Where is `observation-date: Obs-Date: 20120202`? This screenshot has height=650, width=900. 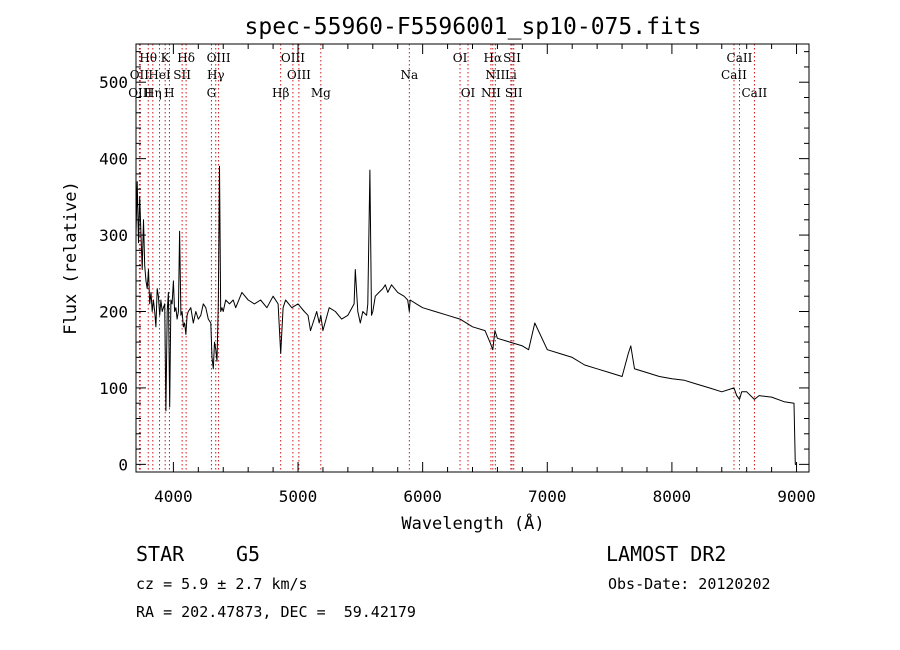 observation-date: Obs-Date: 20120202 is located at coordinates (689, 584).